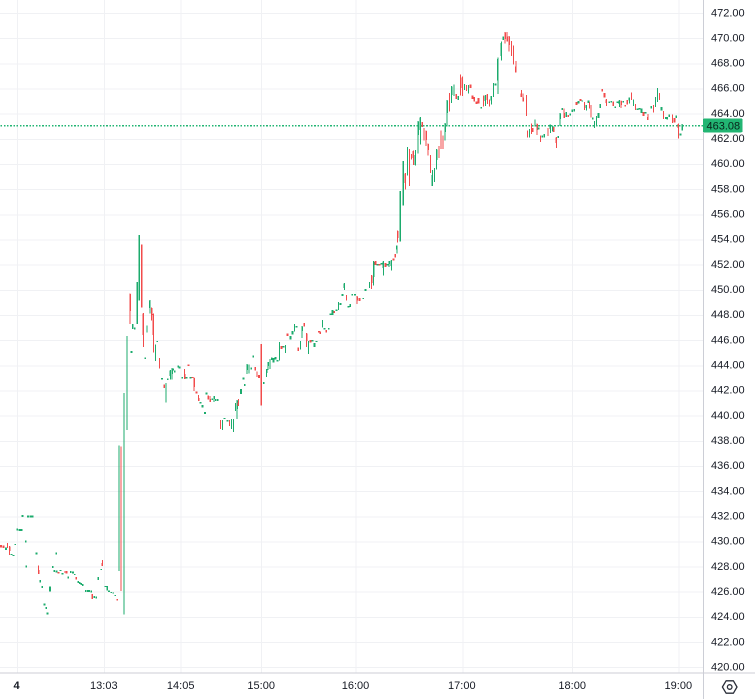  Describe the element at coordinates (728, 567) in the screenshot. I see `svg-text: 428.00` at that location.